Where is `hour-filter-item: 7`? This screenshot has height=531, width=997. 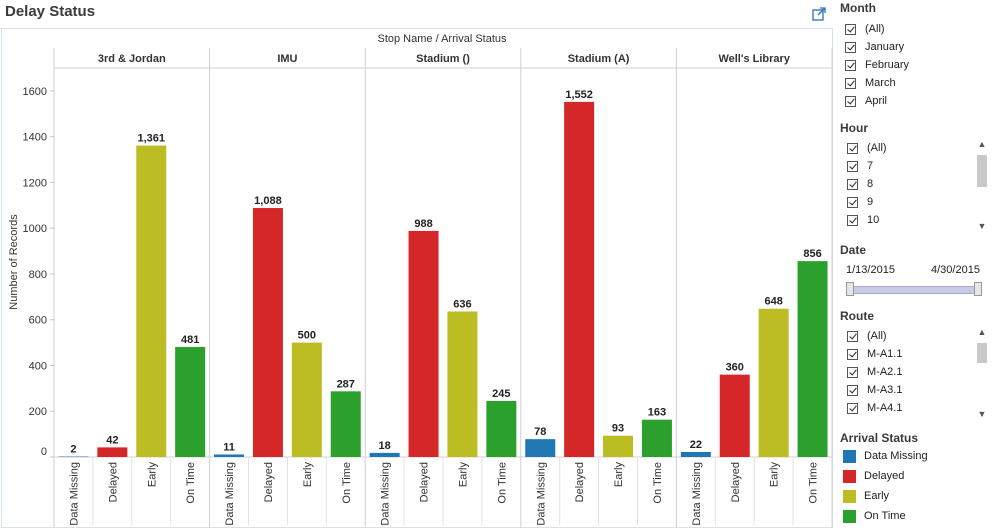
hour-filter-item: 7 is located at coordinates (860, 166).